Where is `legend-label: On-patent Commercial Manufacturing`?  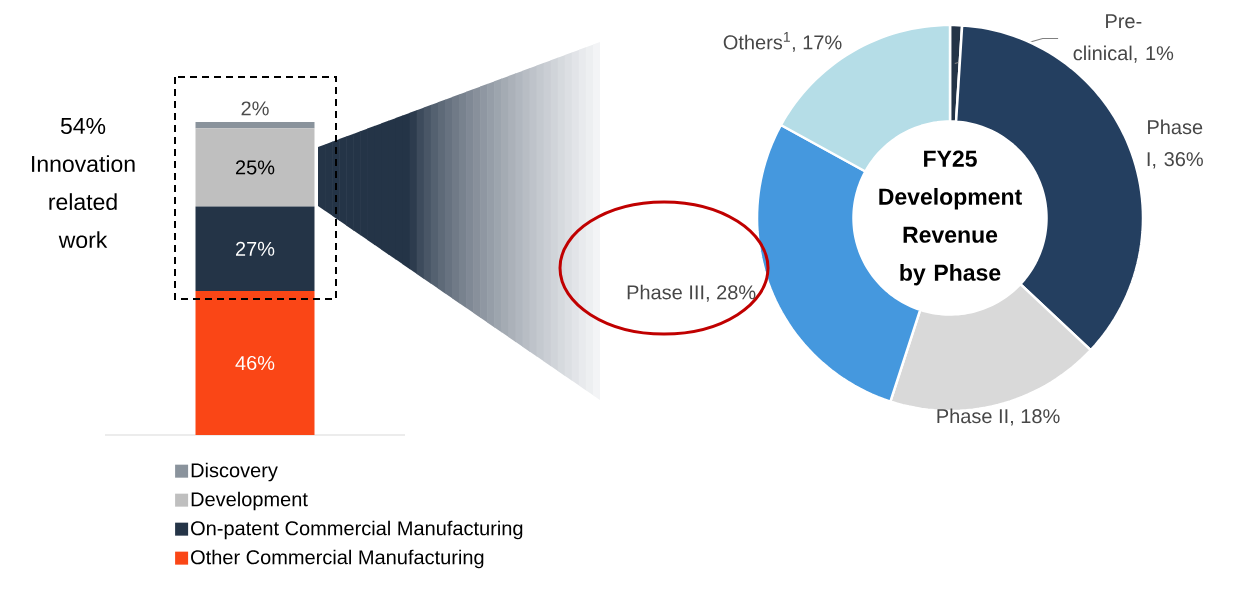 legend-label: On-patent Commercial Manufacturing is located at coordinates (357, 530).